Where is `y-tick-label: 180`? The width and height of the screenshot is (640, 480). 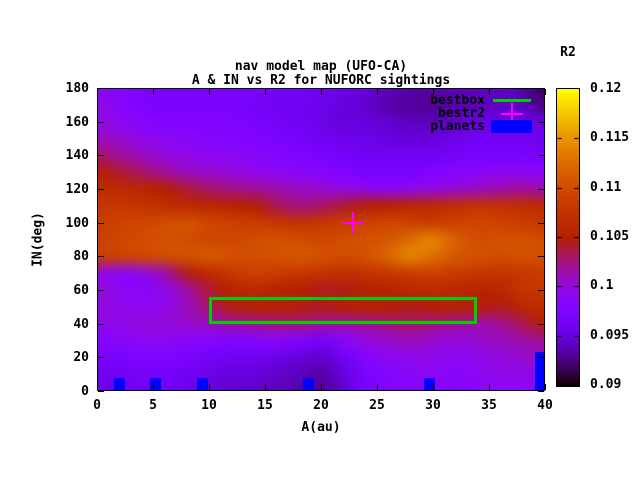
y-tick-label: 180 is located at coordinates (77, 88).